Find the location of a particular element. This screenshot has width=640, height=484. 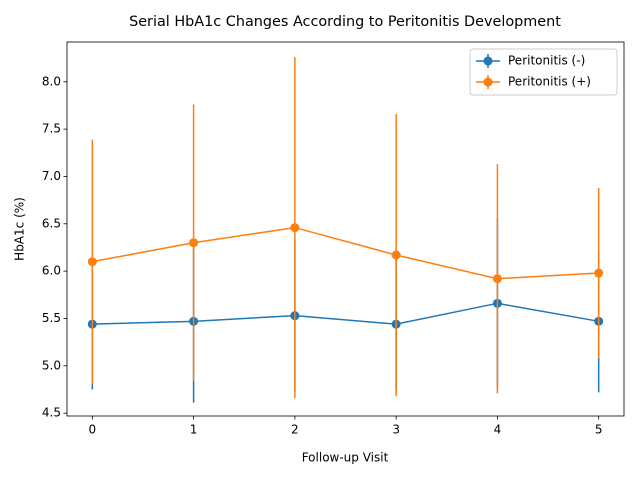

x-tick-label: 5 is located at coordinates (599, 430).